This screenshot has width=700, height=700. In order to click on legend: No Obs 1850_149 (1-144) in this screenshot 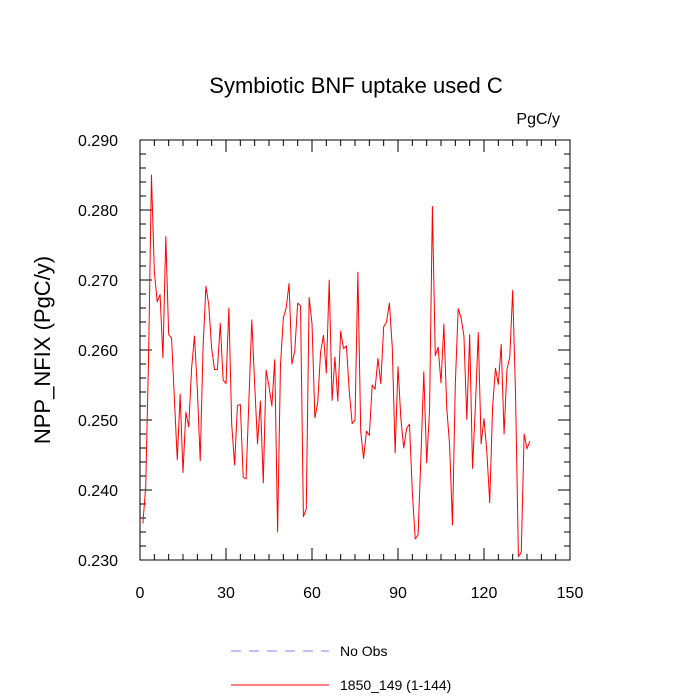, I will do `click(341, 668)`.